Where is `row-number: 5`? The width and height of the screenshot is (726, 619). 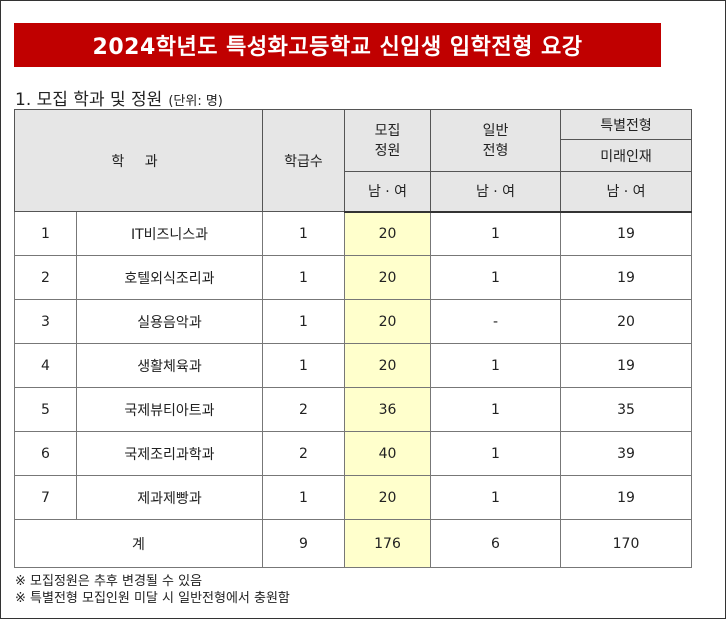
row-number: 5 is located at coordinates (45, 409).